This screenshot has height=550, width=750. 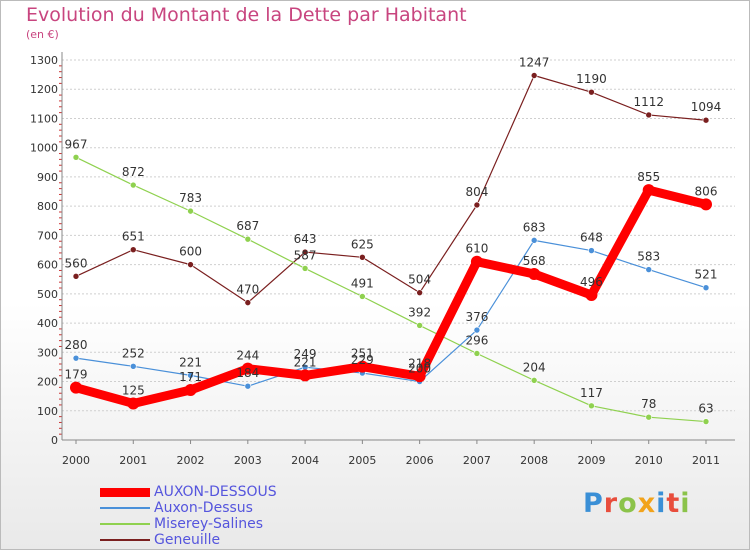 I want to click on logo-letter: i, so click(x=685, y=503).